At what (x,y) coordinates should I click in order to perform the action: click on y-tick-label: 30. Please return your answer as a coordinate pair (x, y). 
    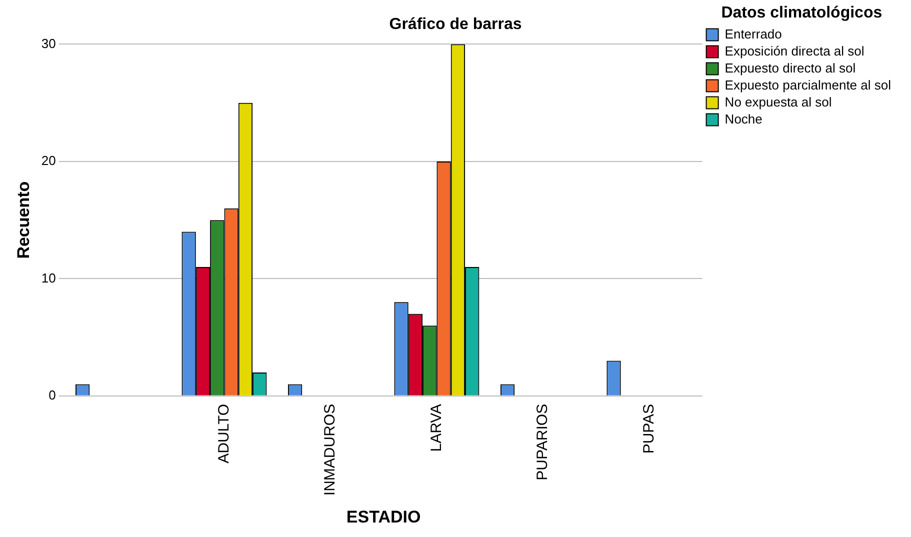
    Looking at the image, I should click on (48, 43).